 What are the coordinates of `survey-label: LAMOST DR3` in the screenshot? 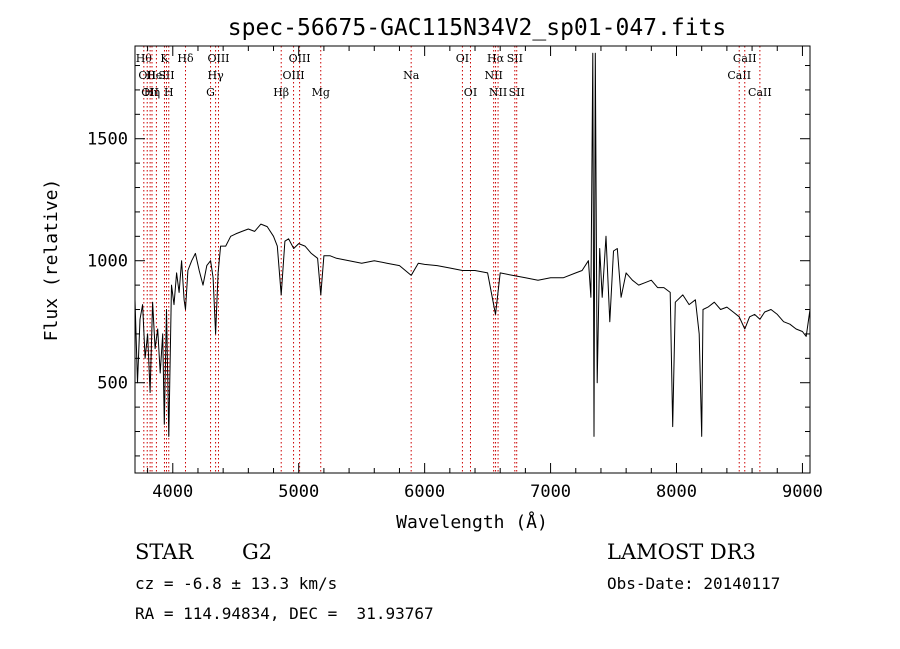 It's located at (681, 552).